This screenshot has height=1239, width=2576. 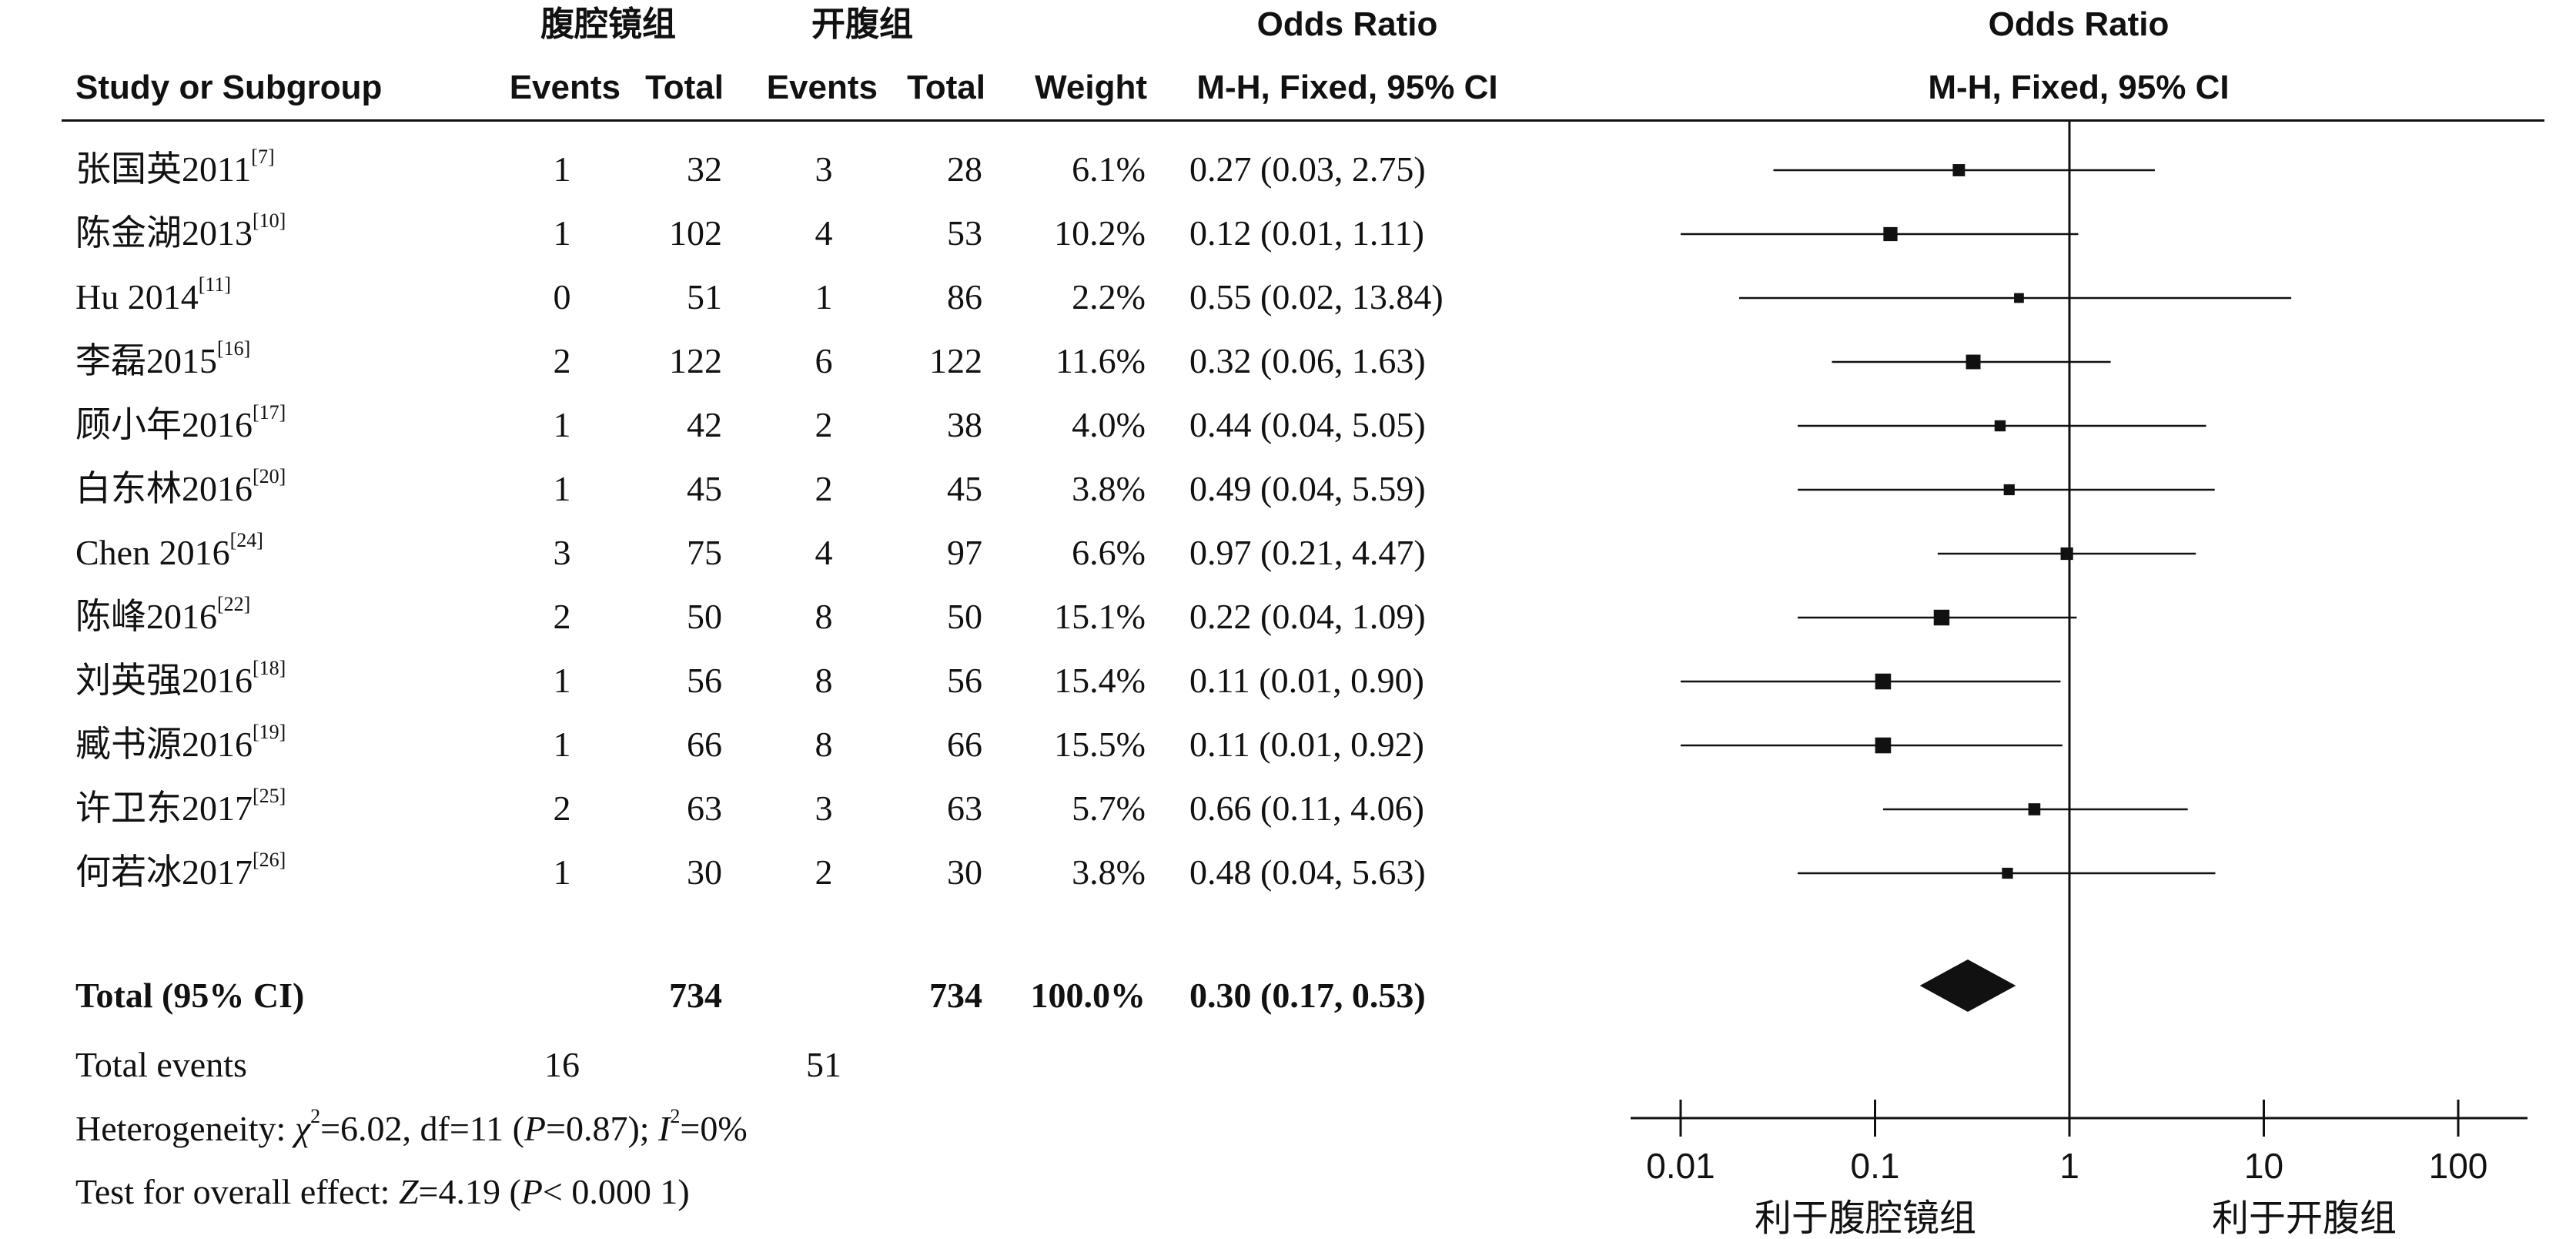 What do you see at coordinates (180, 742) in the screenshot?
I see `study-name: 臧书源2016[19]` at bounding box center [180, 742].